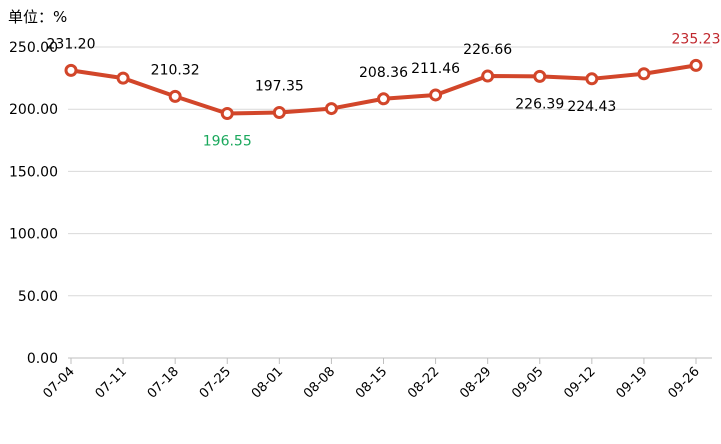 The image size is (721, 444). What do you see at coordinates (33, 172) in the screenshot?
I see `y-tick-label: 150.00` at bounding box center [33, 172].